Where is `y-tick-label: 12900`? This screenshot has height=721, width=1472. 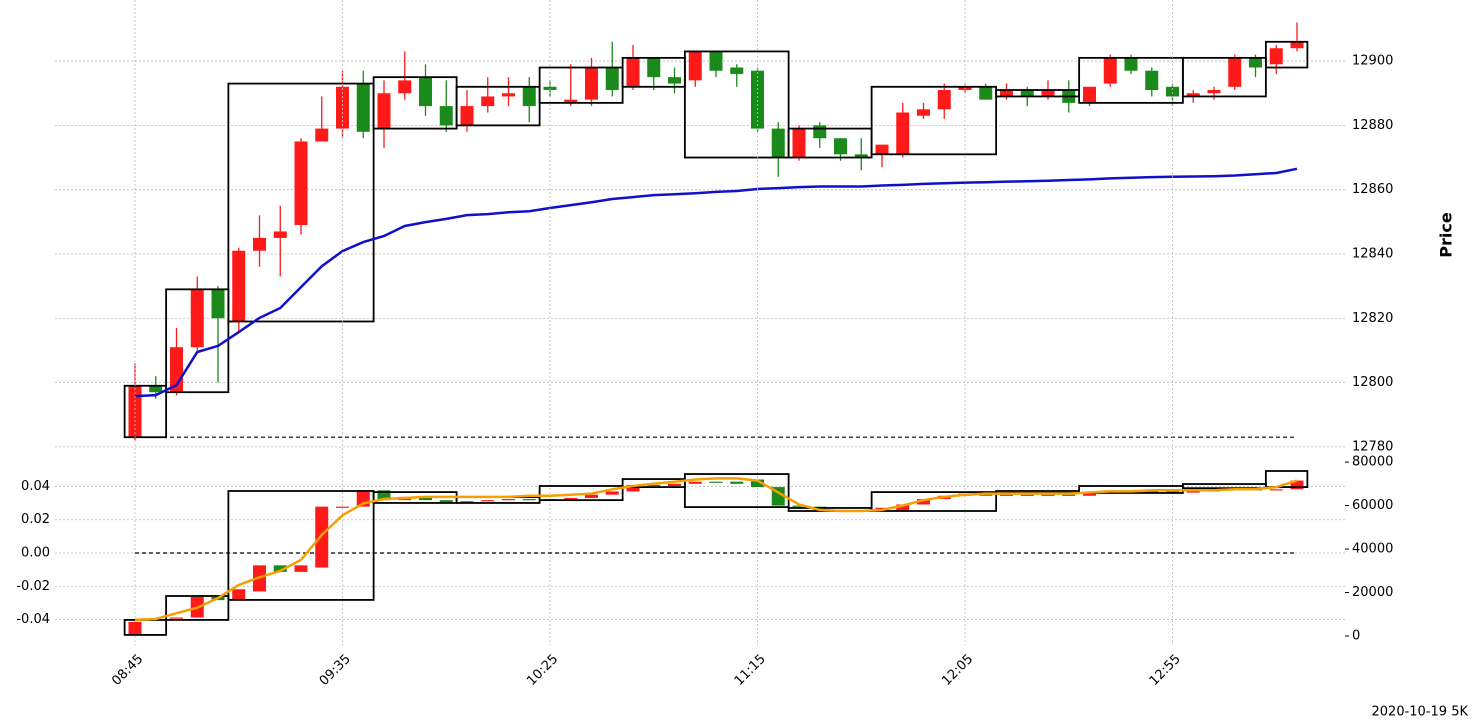
y-tick-label: 12900 is located at coordinates (1372, 61).